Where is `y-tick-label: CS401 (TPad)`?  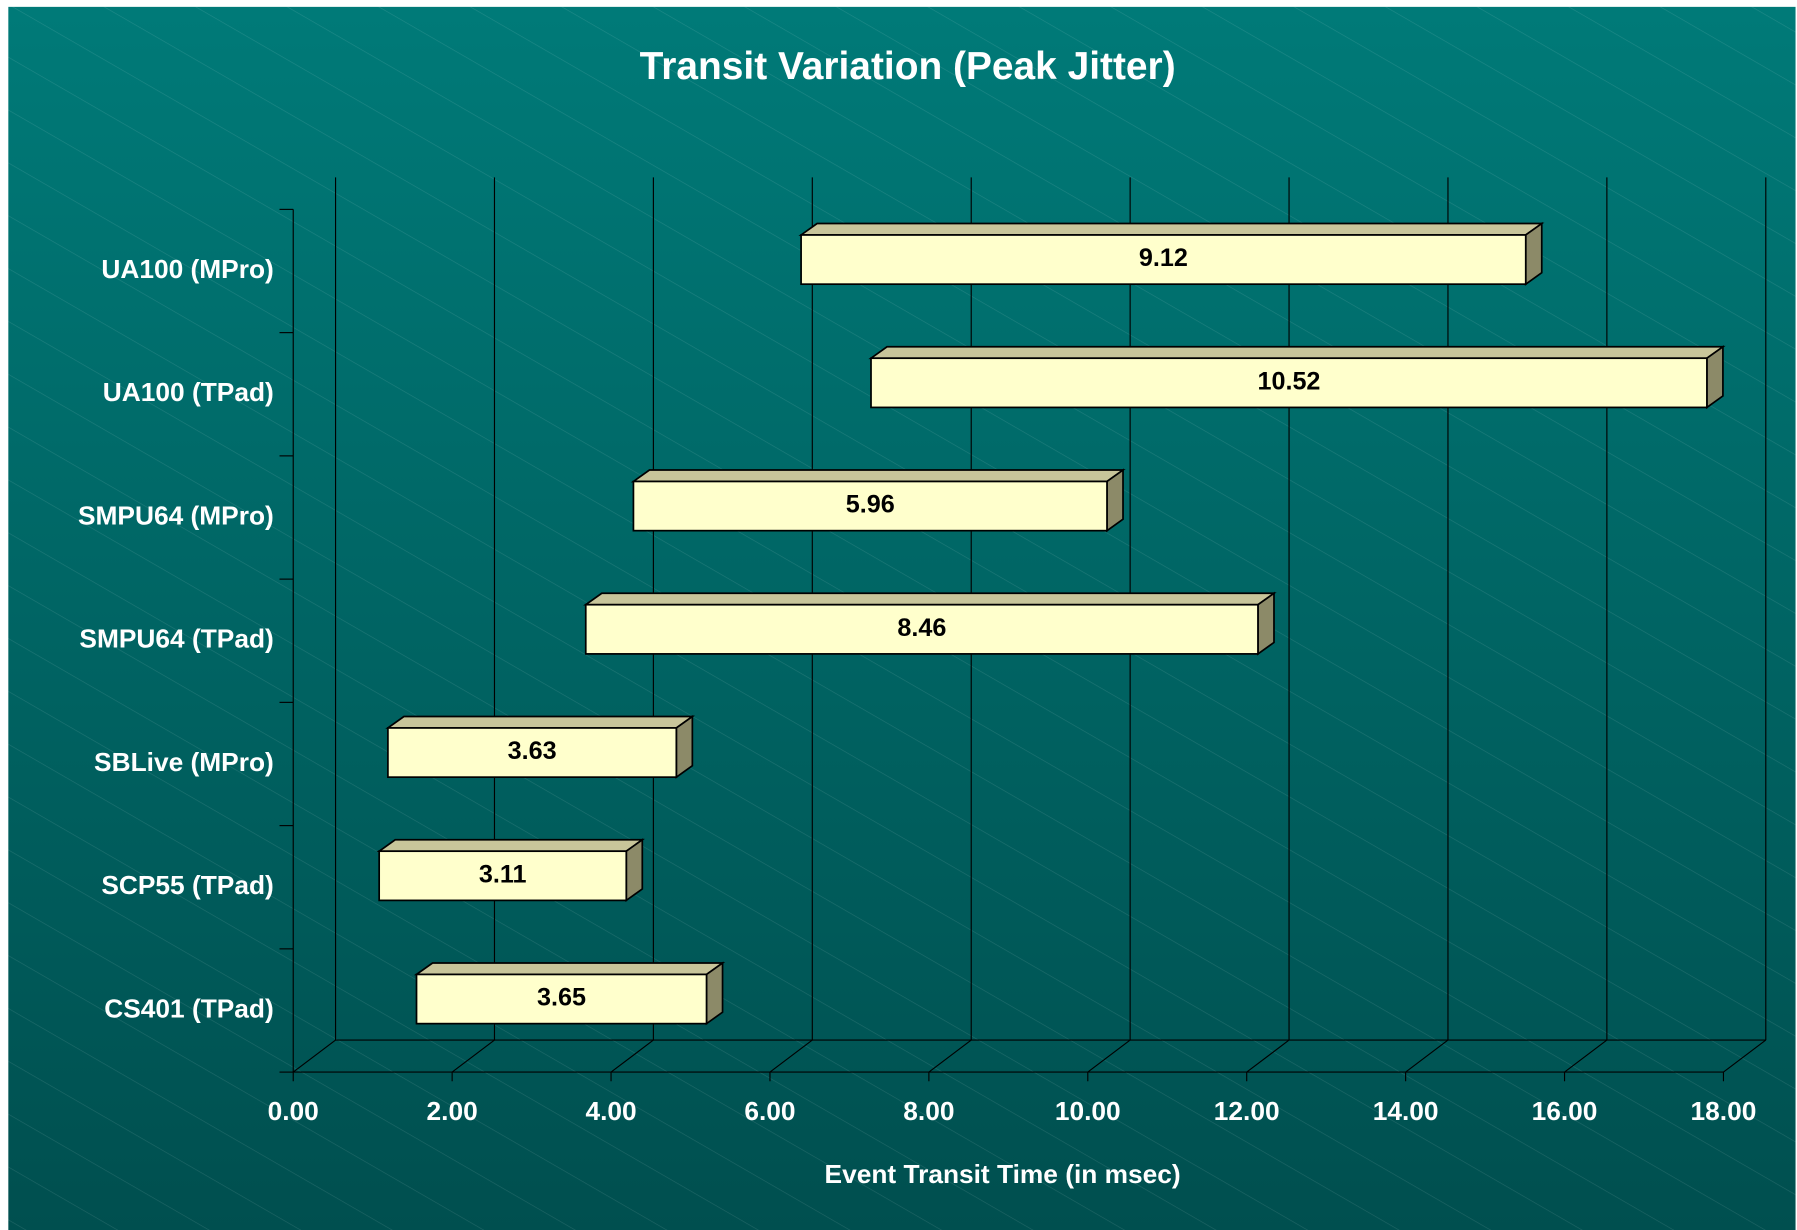 y-tick-label: CS401 (TPad) is located at coordinates (189, 1008).